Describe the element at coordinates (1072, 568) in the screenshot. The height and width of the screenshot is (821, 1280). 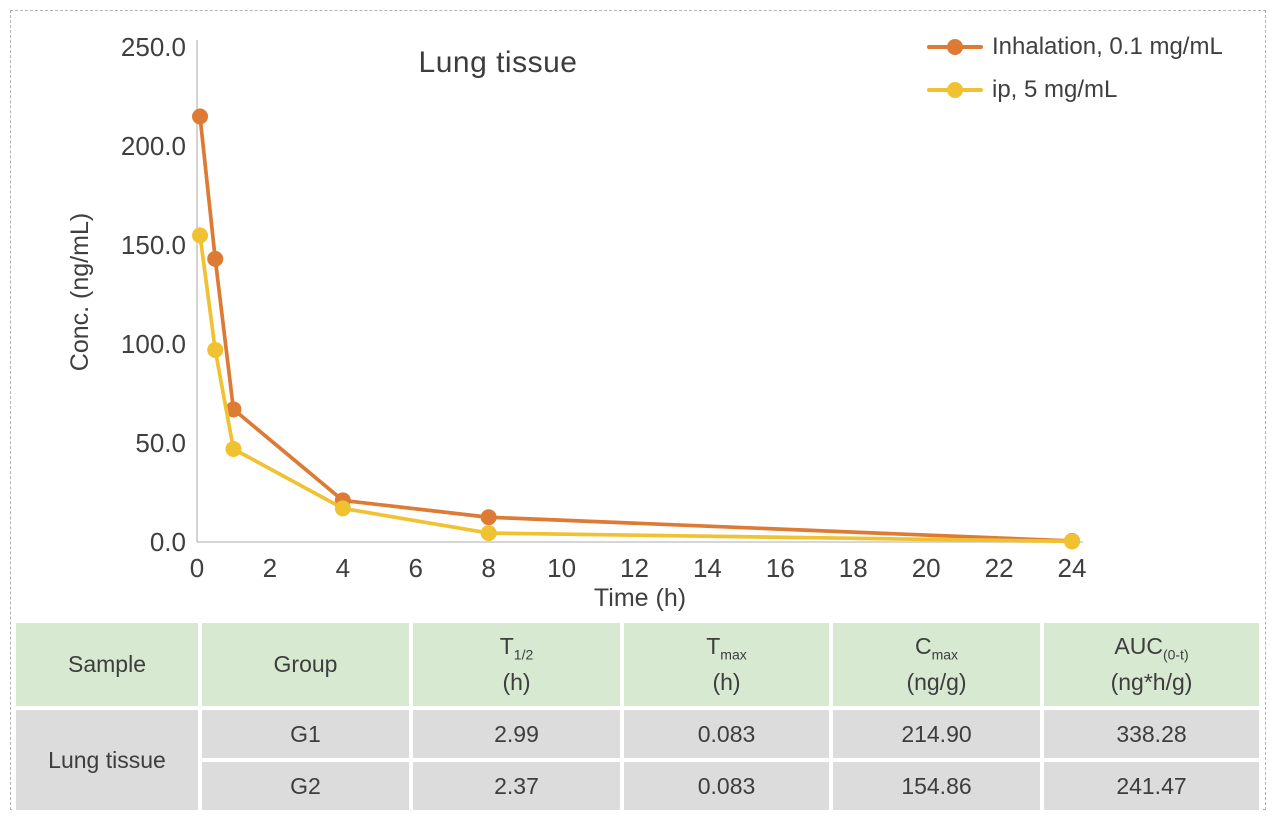
I see `x-tick-label: 24` at that location.